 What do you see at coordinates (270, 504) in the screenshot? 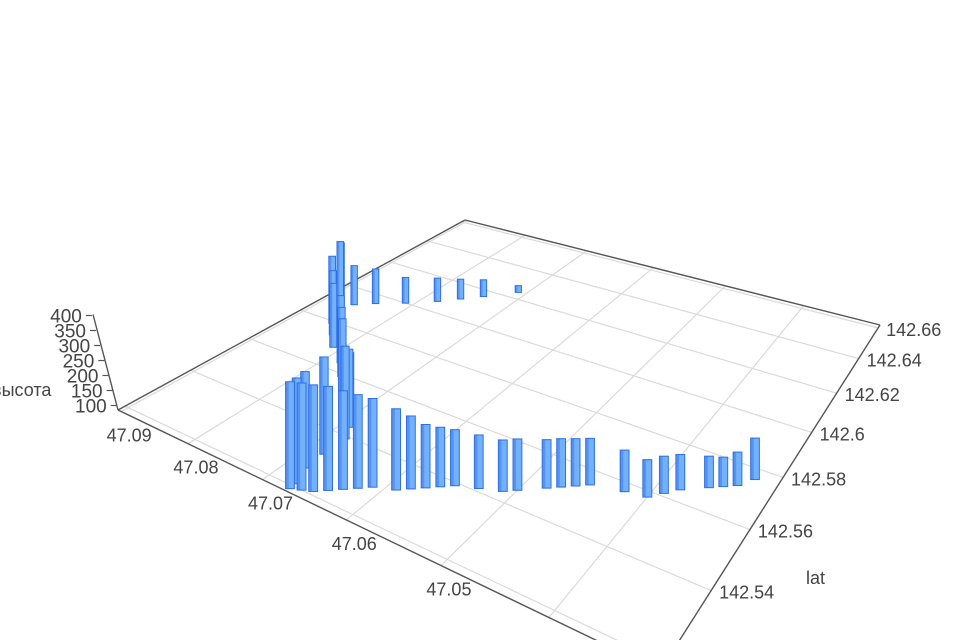
I see `x-tick-label: 47.07` at bounding box center [270, 504].